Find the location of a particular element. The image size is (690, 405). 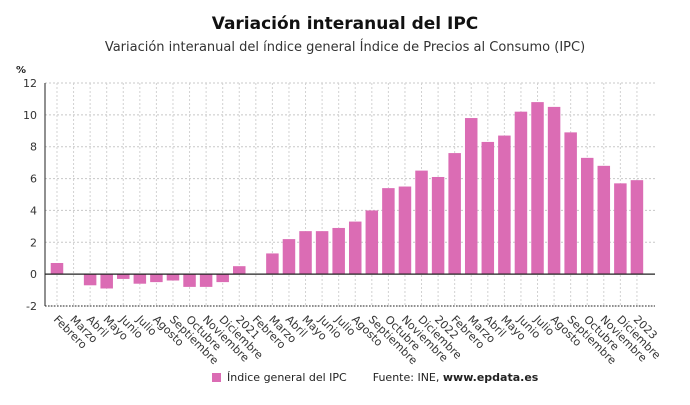

y-tick-label: -2 is located at coordinates (31, 306).